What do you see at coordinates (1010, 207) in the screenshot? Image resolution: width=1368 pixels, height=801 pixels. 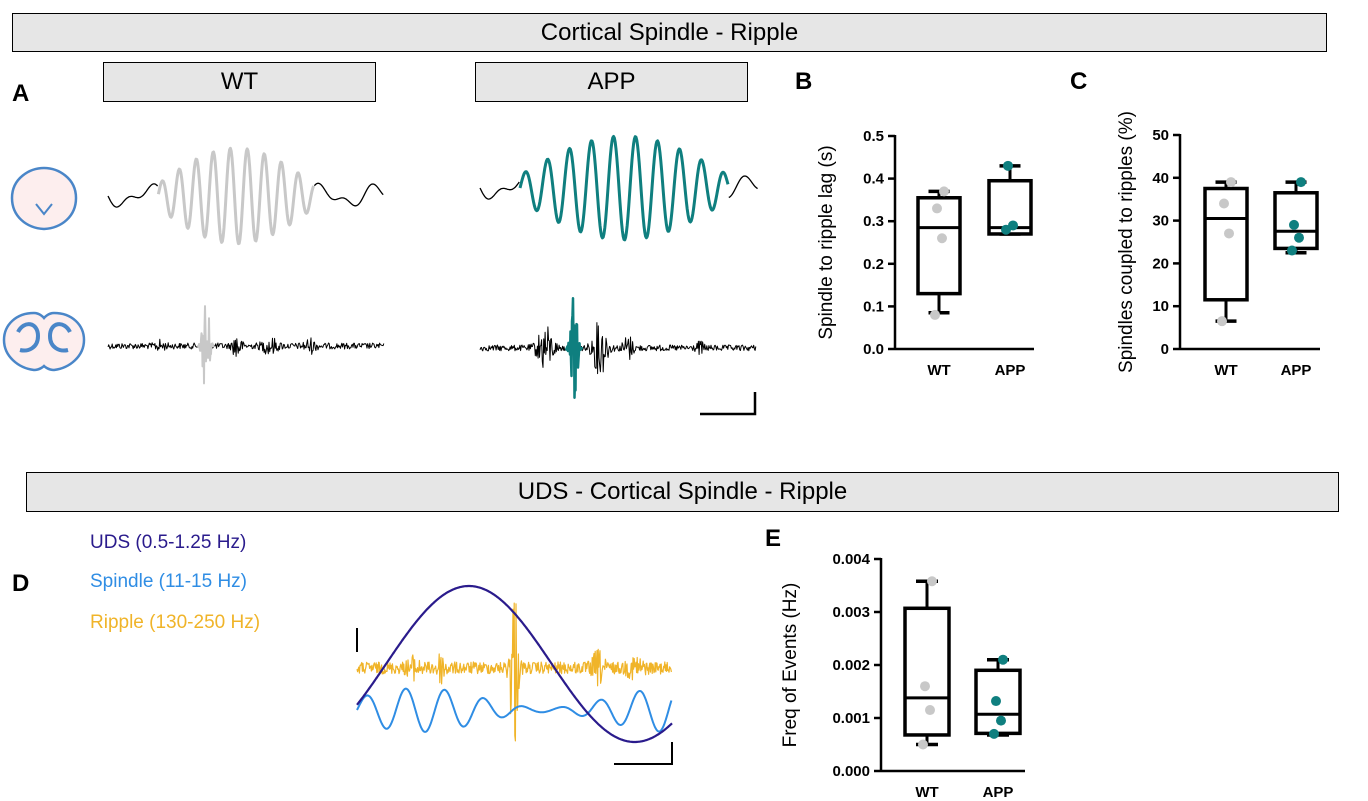 I see `chart-b-app-box` at bounding box center [1010, 207].